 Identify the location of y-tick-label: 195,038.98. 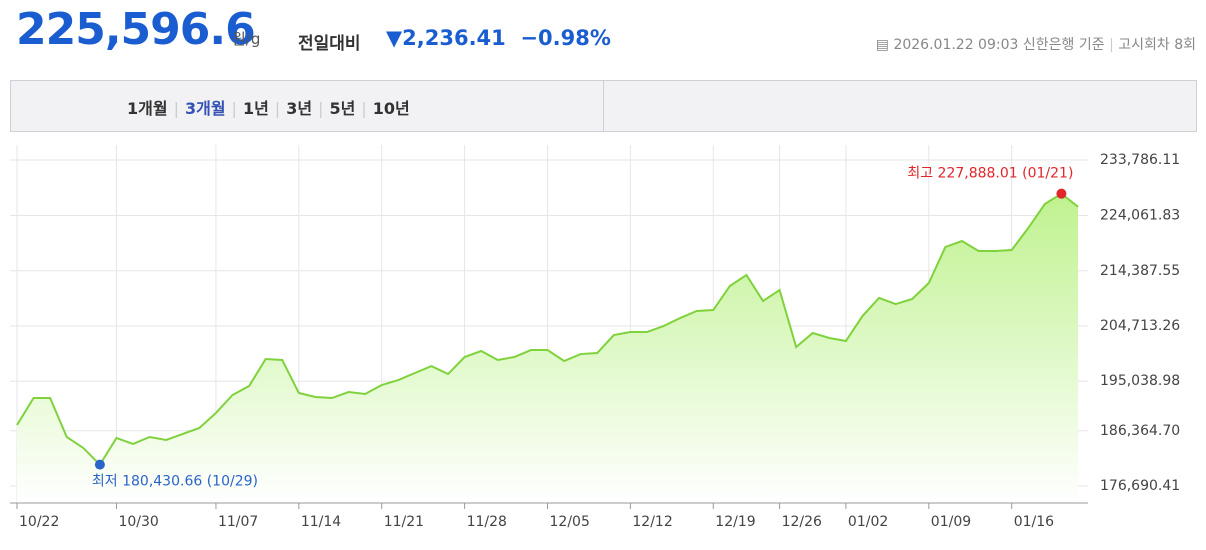
(1140, 381).